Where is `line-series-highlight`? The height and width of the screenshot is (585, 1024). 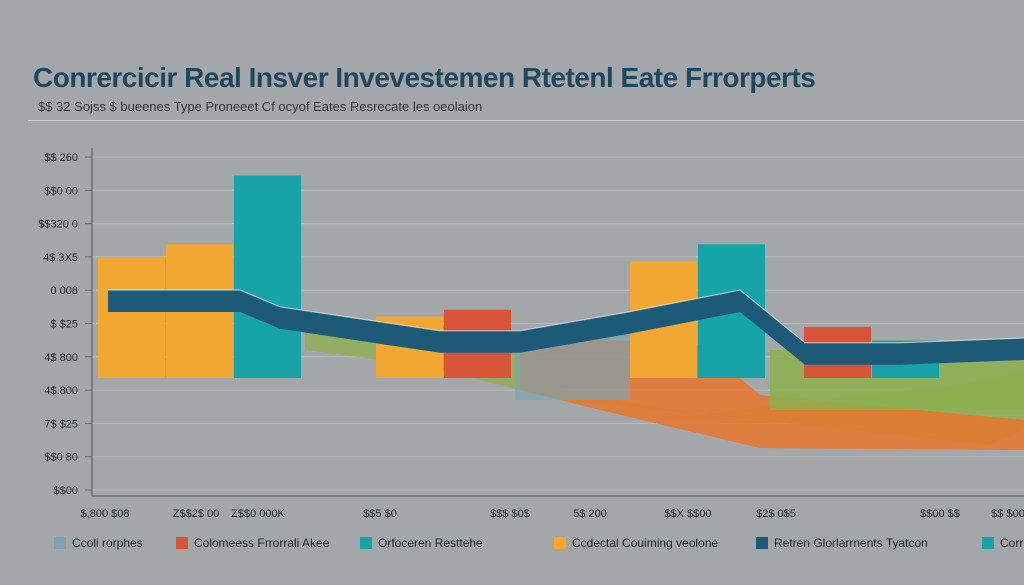 line-series-highlight is located at coordinates (566, 316).